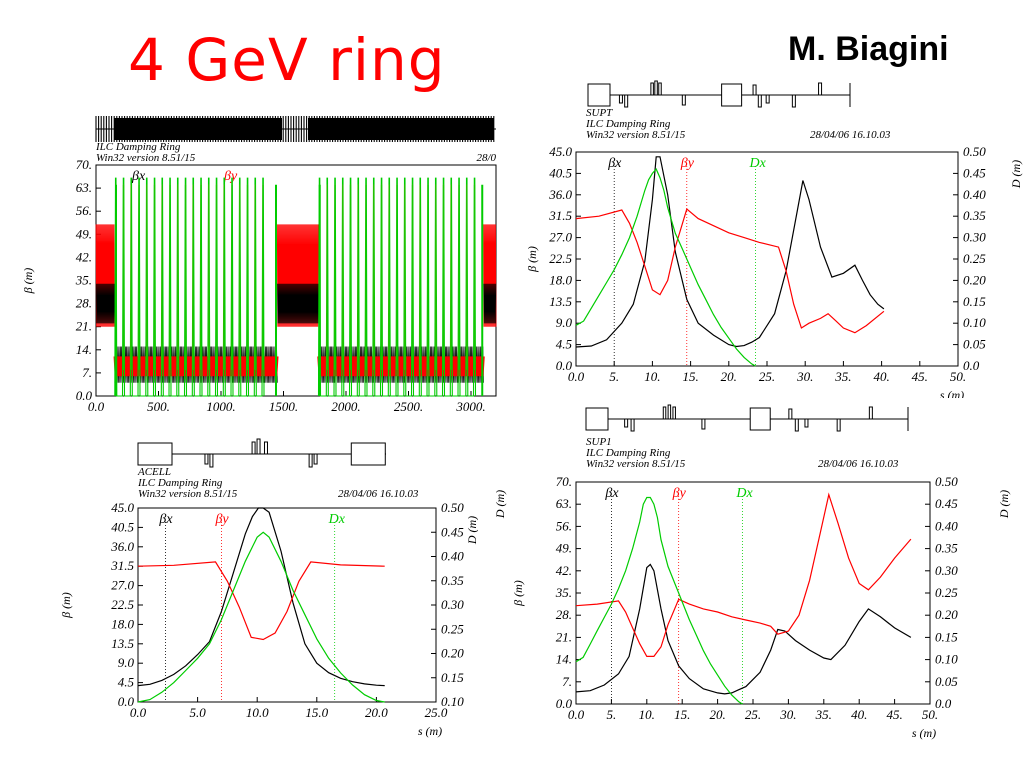 Image resolution: width=1024 pixels, height=768 pixels. I want to click on x-tick-label: 10., so click(652, 376).